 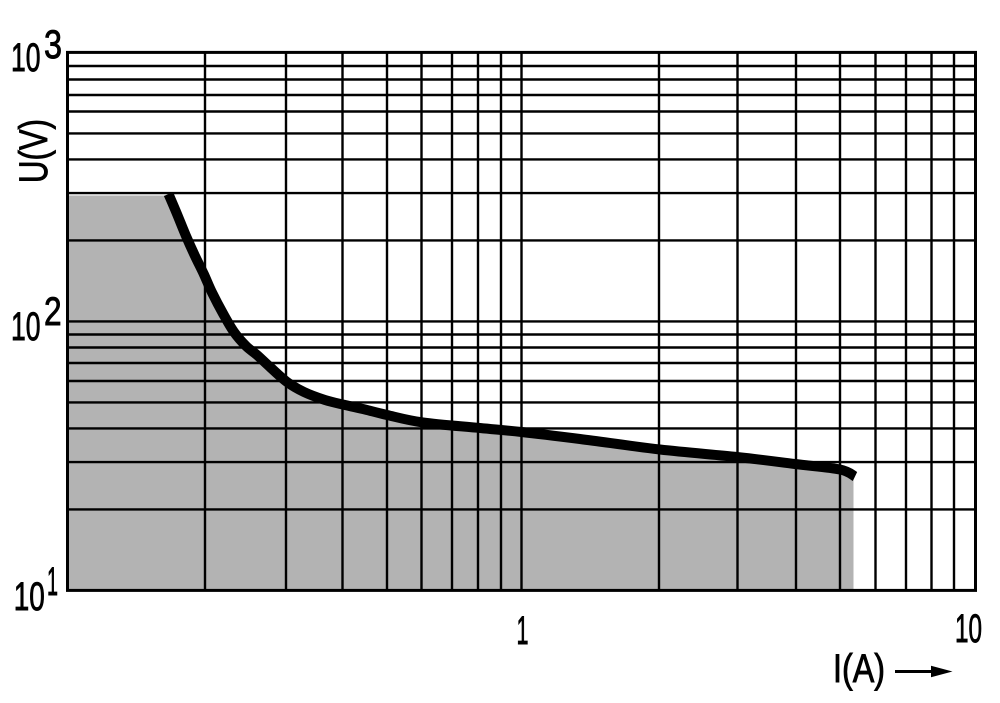 What do you see at coordinates (859, 669) in the screenshot?
I see `svg-text: I(A)` at bounding box center [859, 669].